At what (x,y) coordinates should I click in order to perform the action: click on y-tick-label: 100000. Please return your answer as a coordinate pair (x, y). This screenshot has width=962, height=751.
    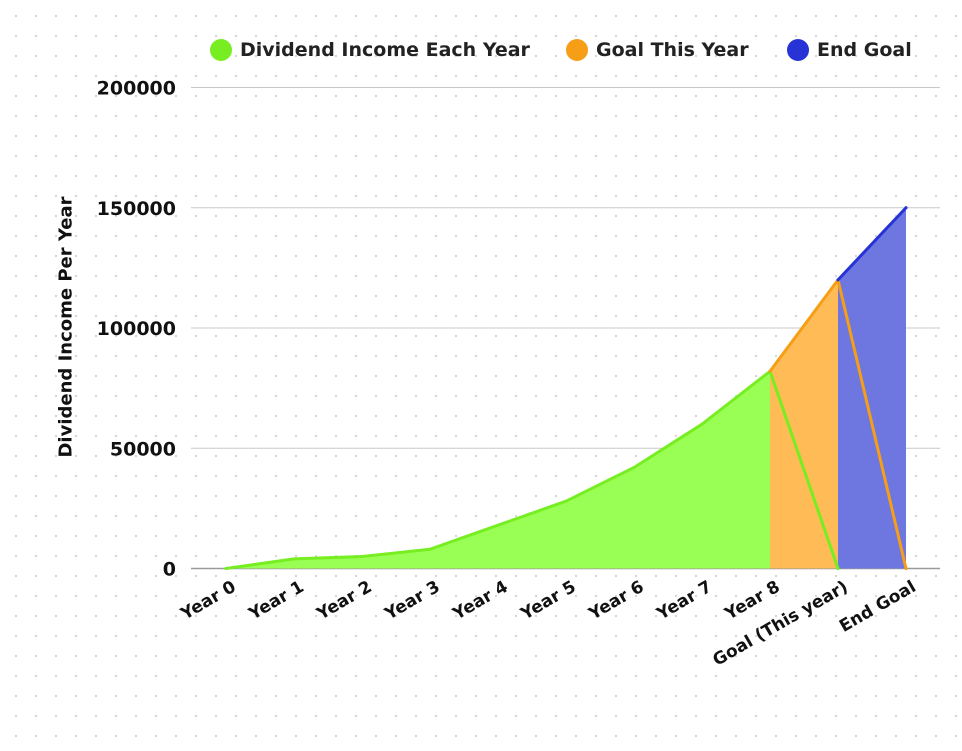
    Looking at the image, I should click on (136, 329).